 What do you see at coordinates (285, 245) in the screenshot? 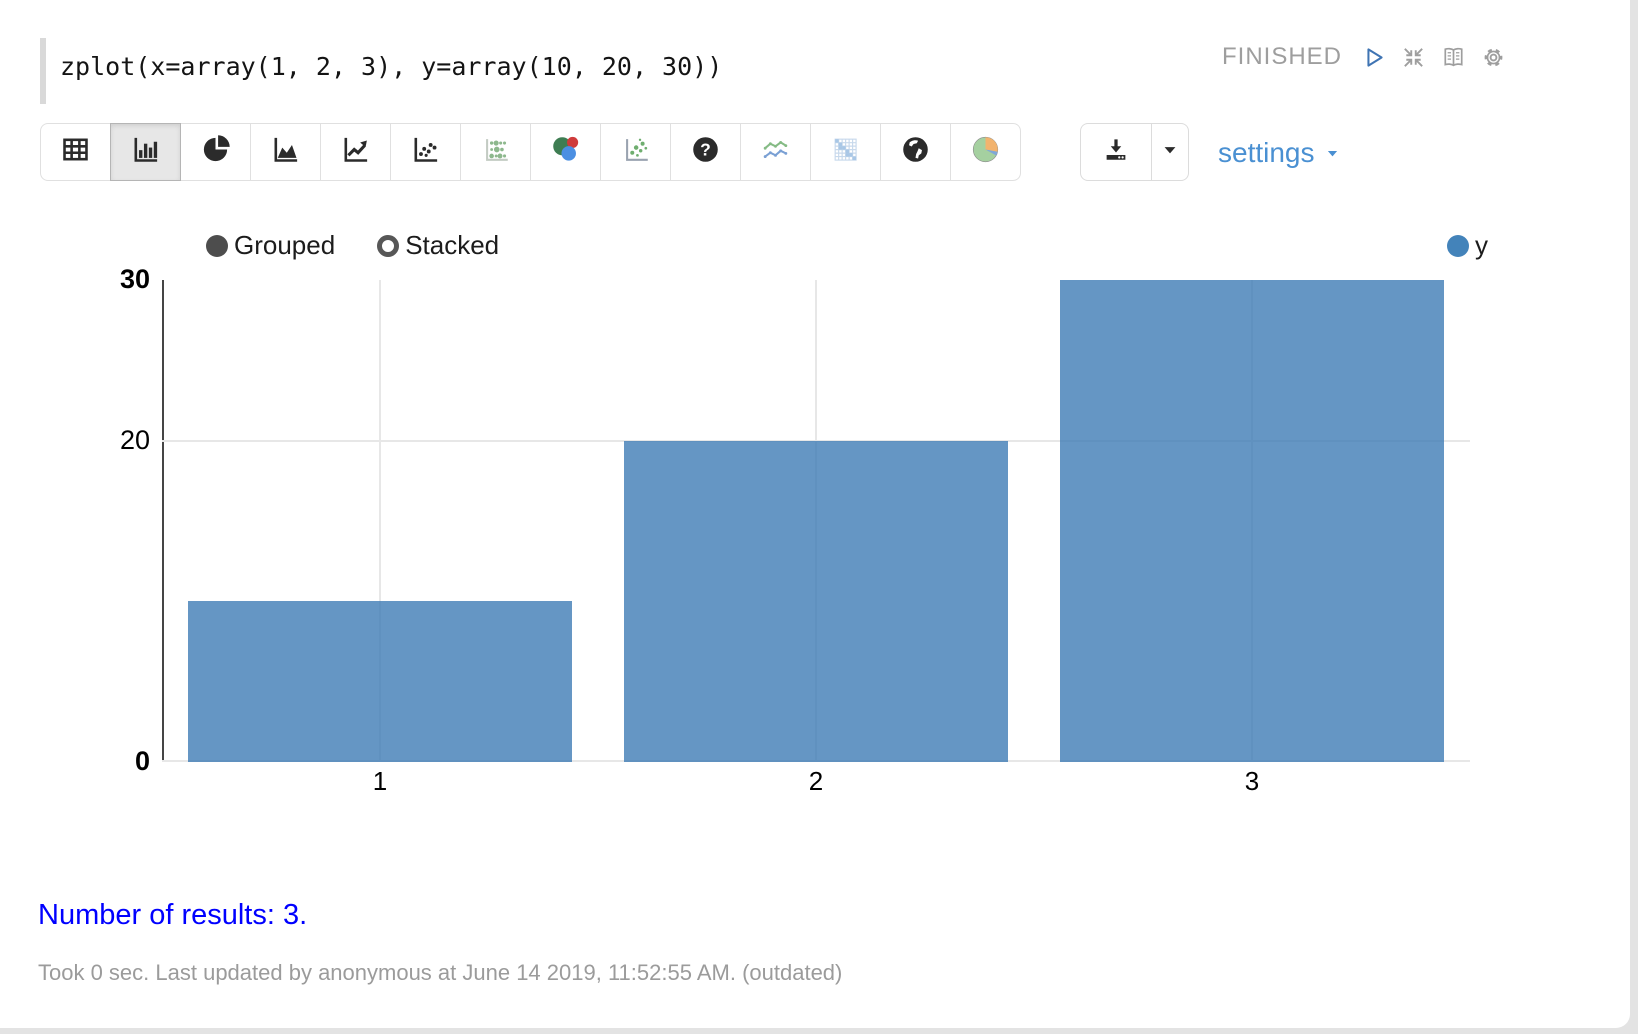
I see `chart-control-label: Grouped` at bounding box center [285, 245].